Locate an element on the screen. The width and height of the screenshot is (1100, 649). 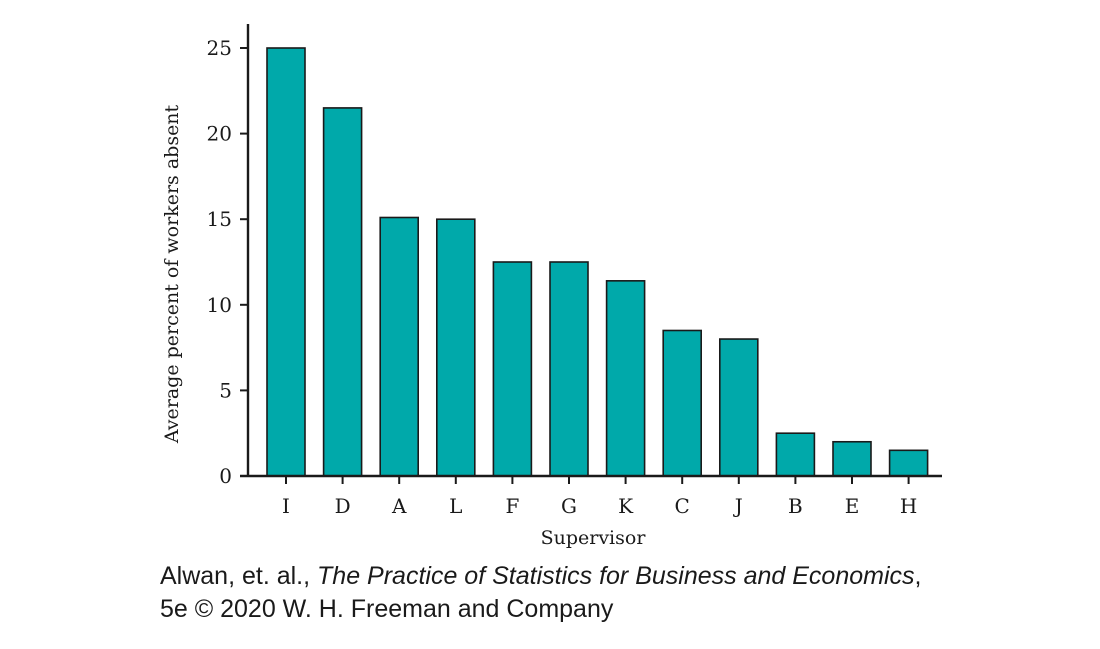
bar-c is located at coordinates (682, 403).